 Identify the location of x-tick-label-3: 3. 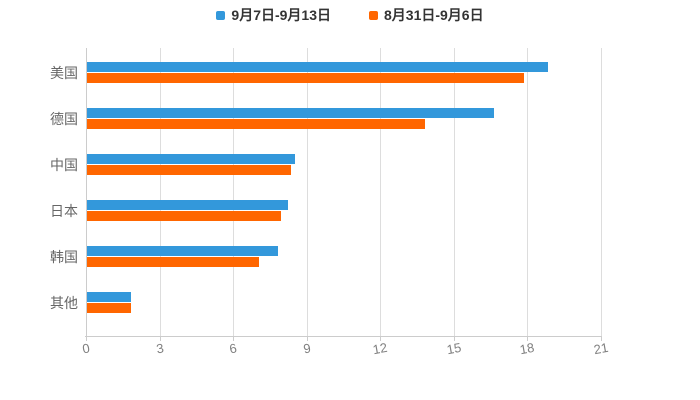
(160, 348).